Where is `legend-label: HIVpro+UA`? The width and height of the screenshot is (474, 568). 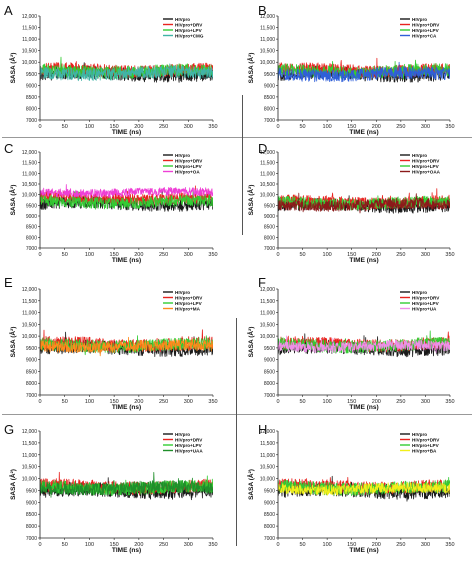
legend-label: HIVpro+UA is located at coordinates (424, 308).